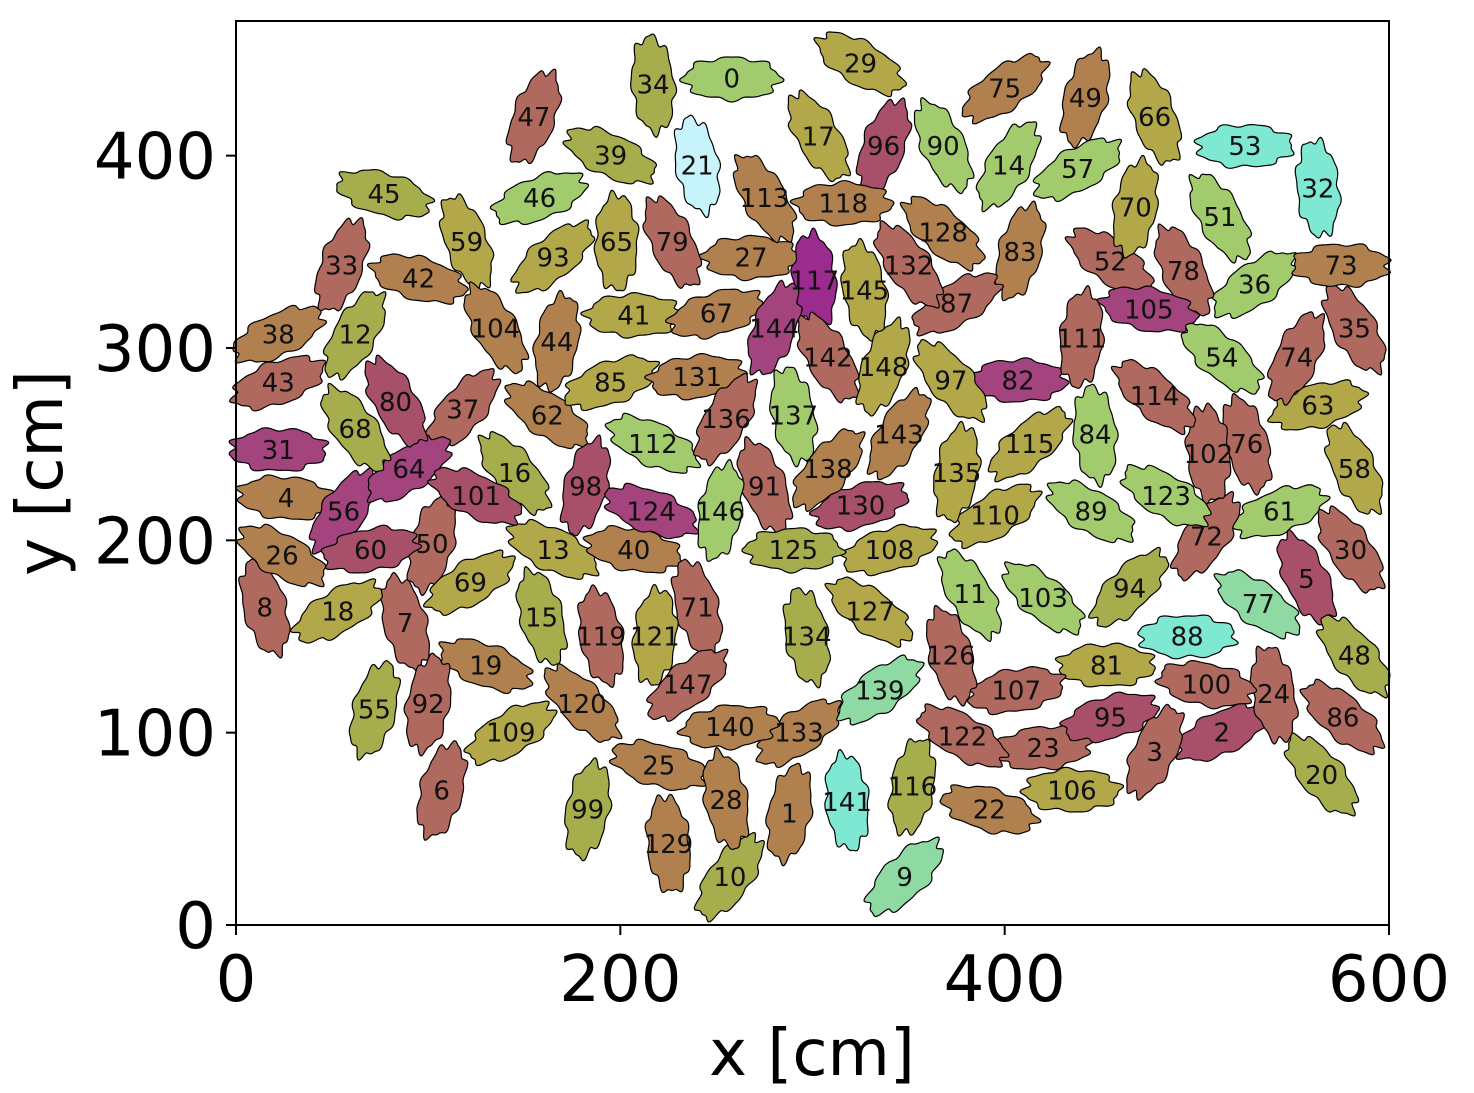  I want to click on blob-label: 29, so click(860, 64).